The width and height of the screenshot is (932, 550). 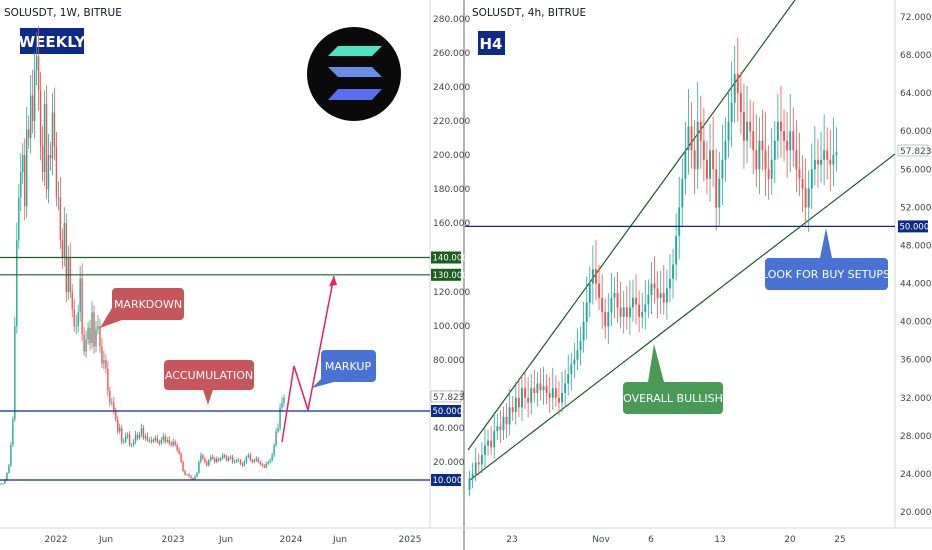 I want to click on level-tag-label: 140.000, so click(x=450, y=259).